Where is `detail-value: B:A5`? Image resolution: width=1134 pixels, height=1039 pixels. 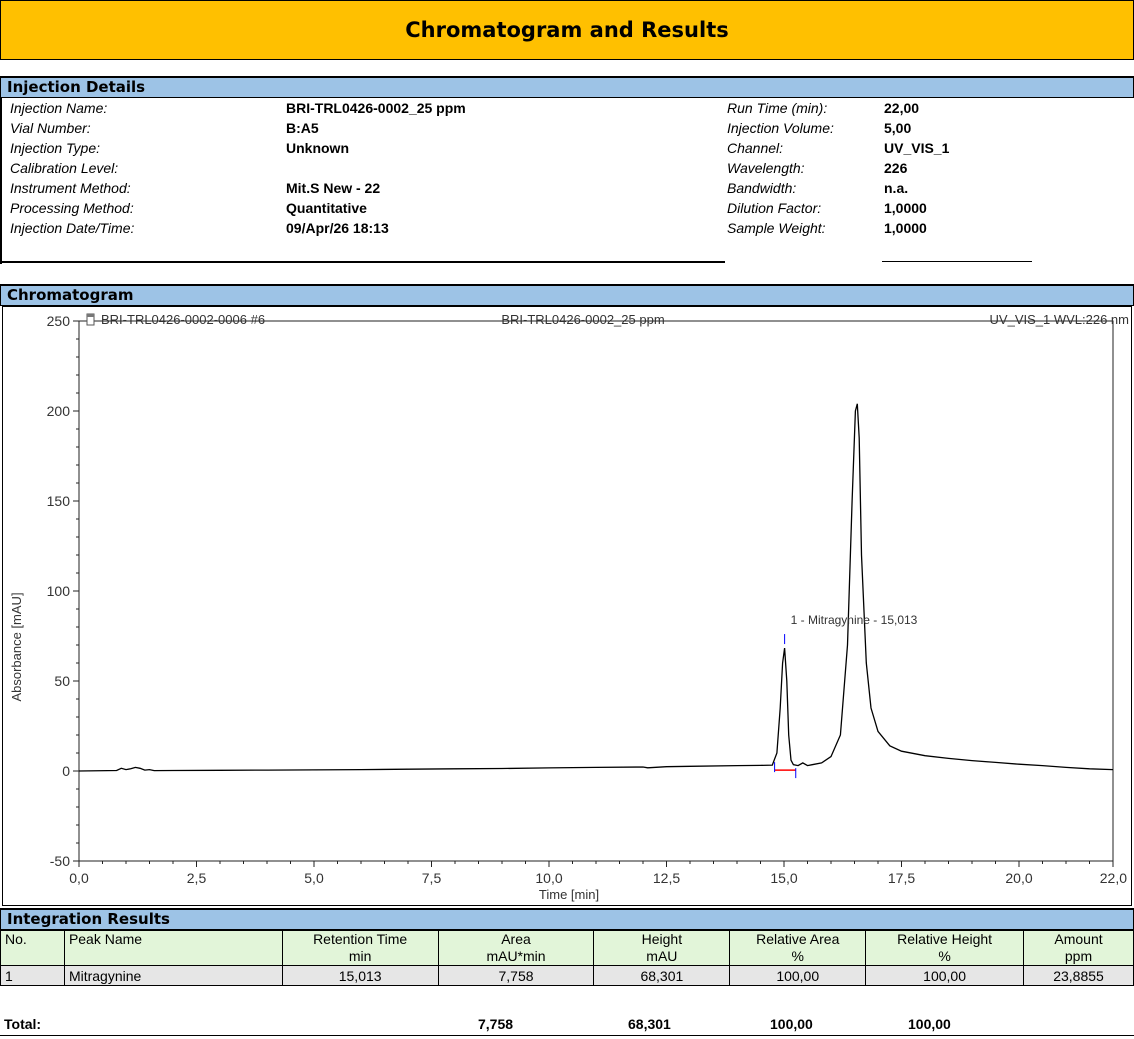
detail-value: B:A5 is located at coordinates (302, 128).